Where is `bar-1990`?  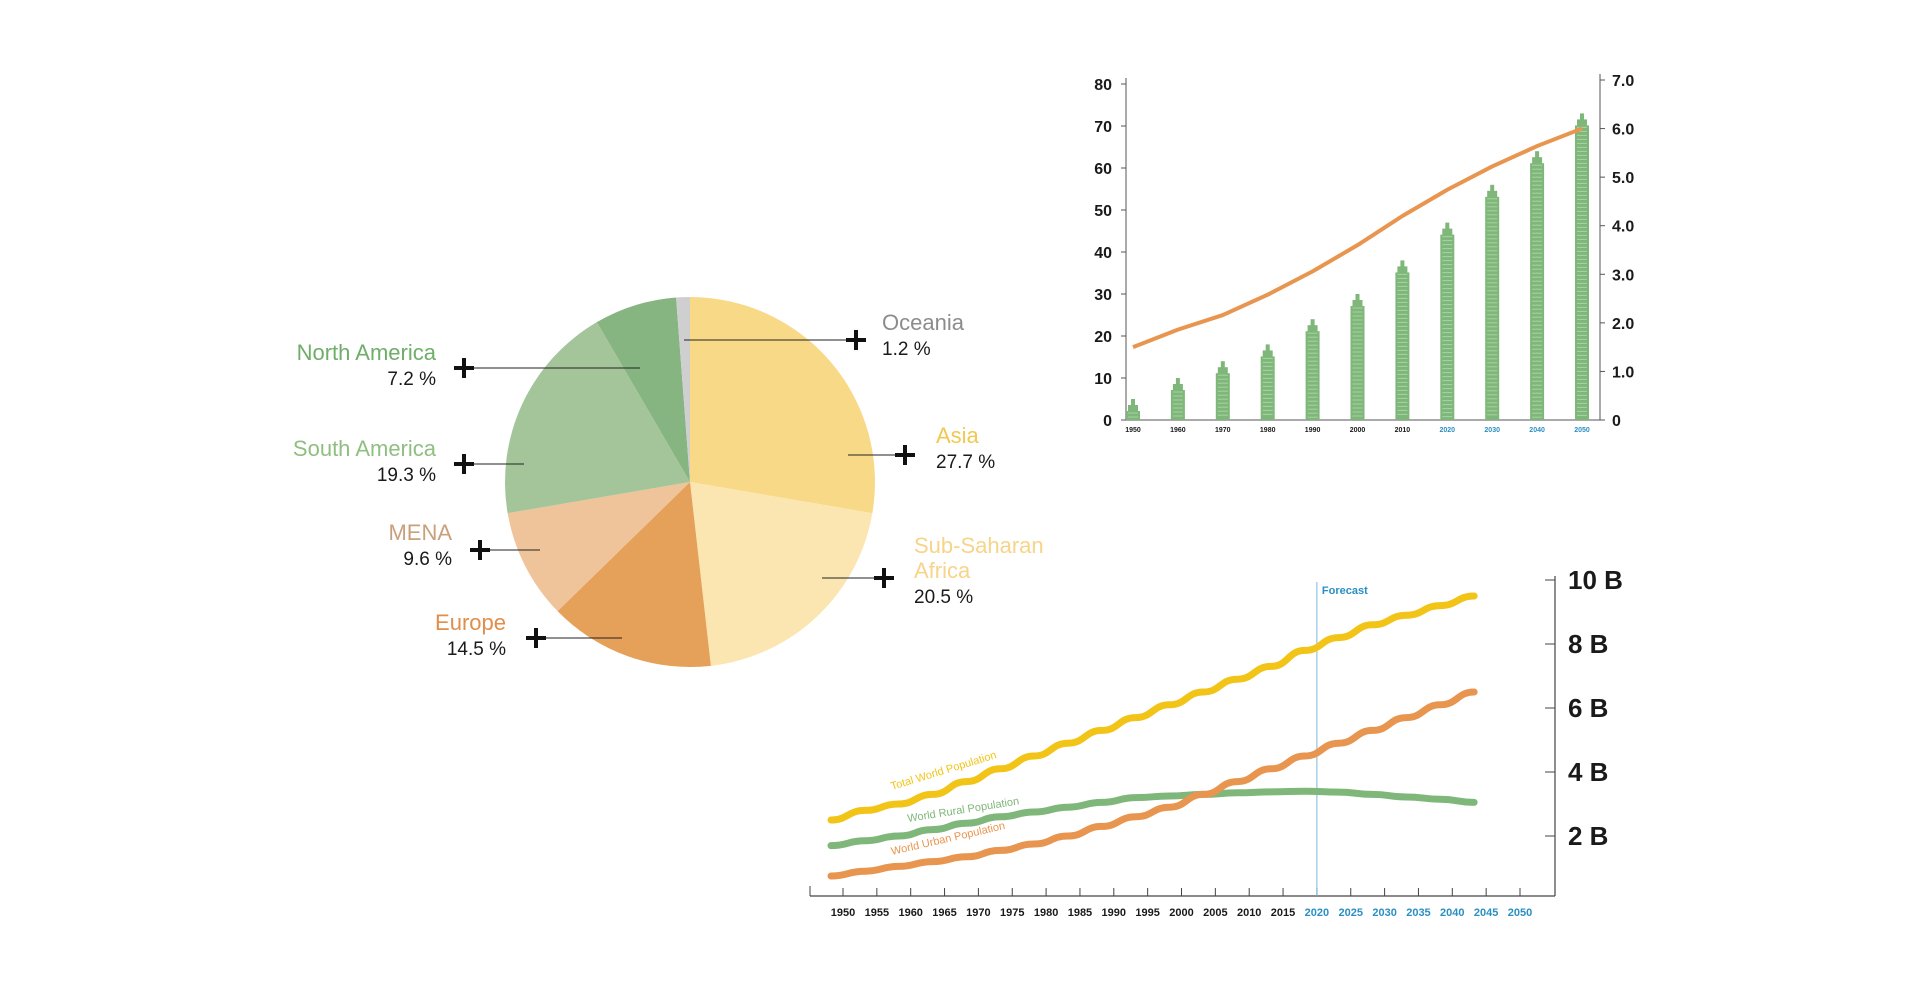 bar-1990 is located at coordinates (1312, 375).